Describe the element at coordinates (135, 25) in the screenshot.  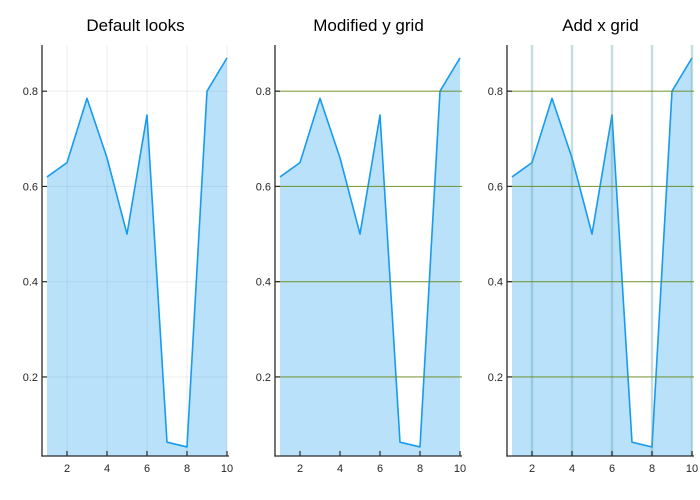
I see `chart-title-default-looks: Default looks` at that location.